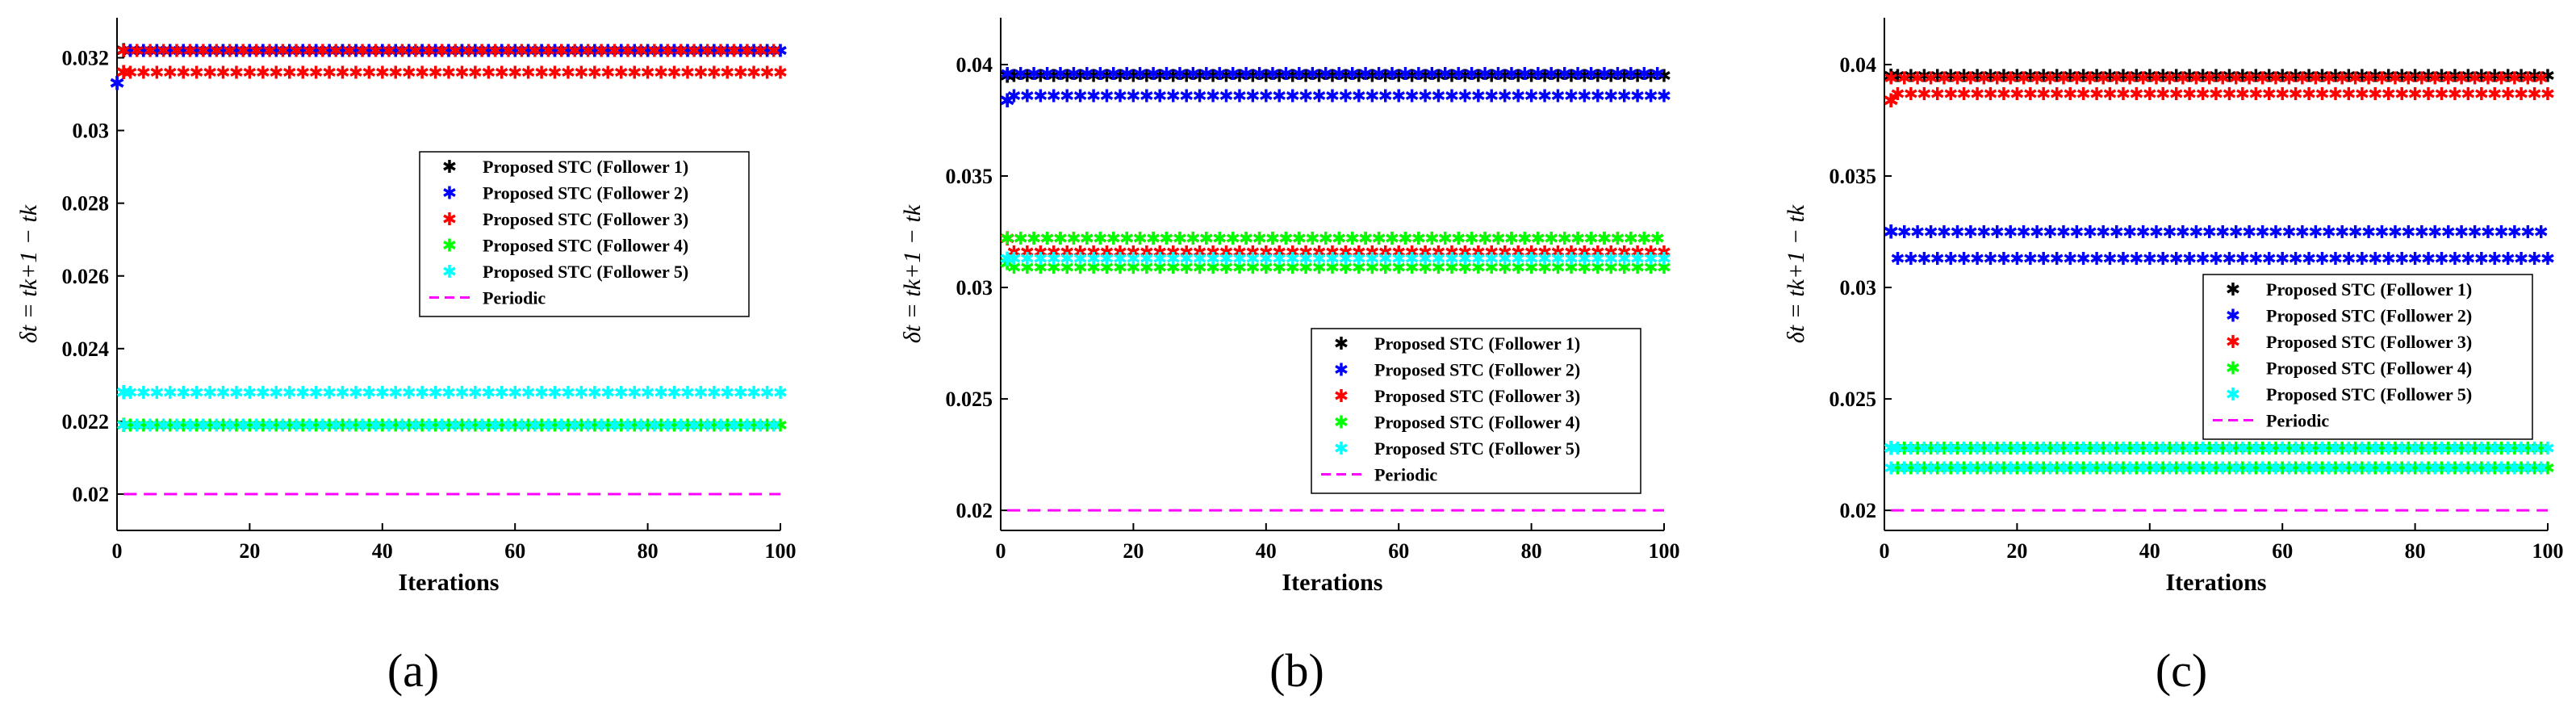  I want to click on y-tick-label: 0.025, so click(1853, 399).